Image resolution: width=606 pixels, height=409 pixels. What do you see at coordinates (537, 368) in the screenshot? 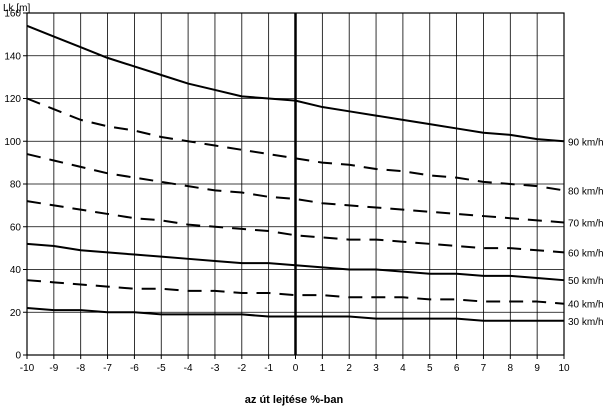
I see `x-tick-label: 9` at bounding box center [537, 368].